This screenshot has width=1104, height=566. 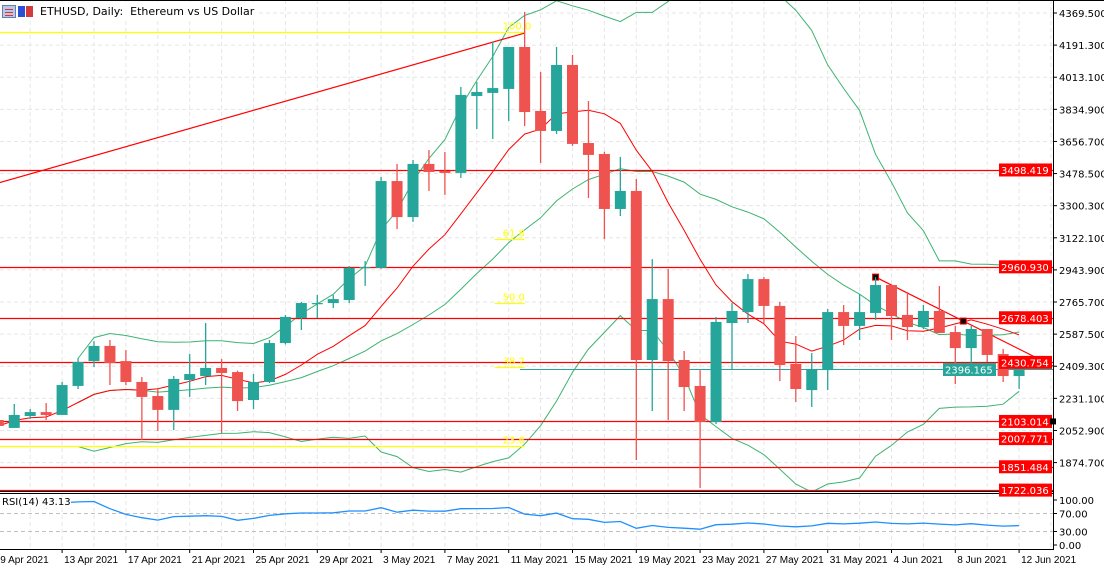 What do you see at coordinates (155, 560) in the screenshot?
I see `date-label: 17 Apr 2021` at bounding box center [155, 560].